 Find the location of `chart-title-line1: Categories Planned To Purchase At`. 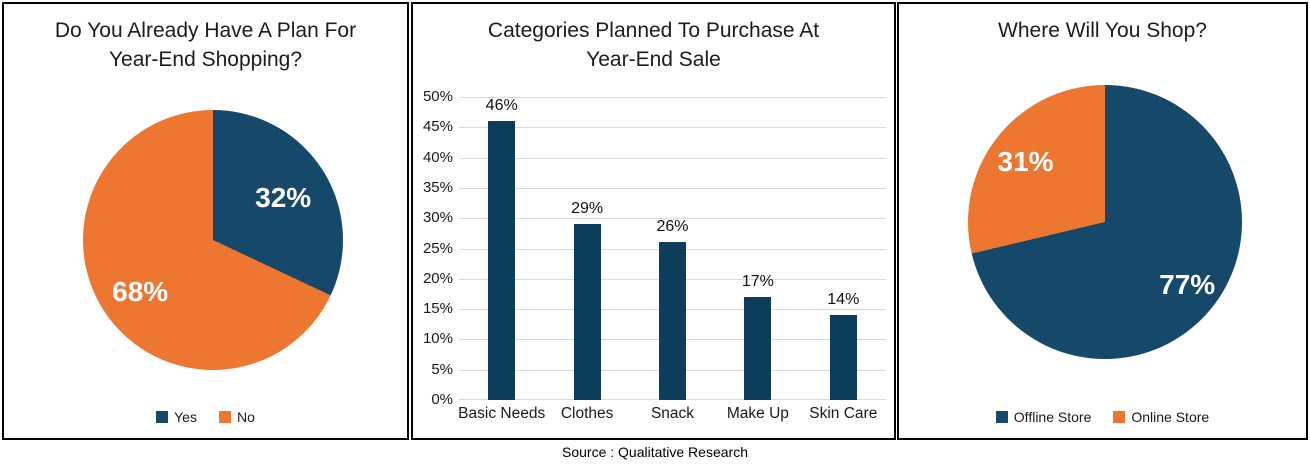

chart-title-line1: Categories Planned To Purchase At is located at coordinates (653, 30).